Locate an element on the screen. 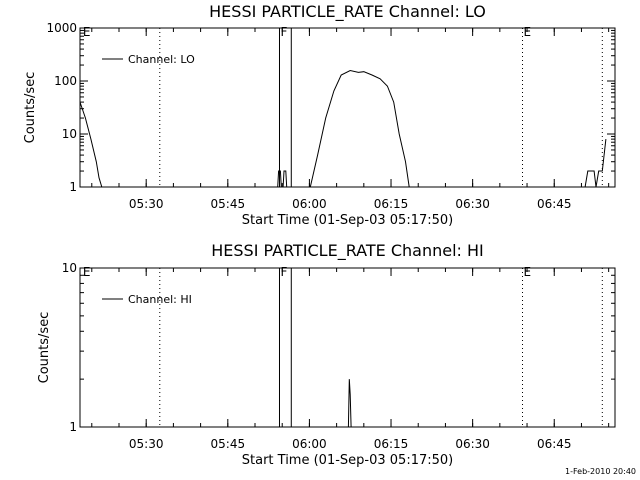  chart-title: HESSI PARTICLE_RATE Channel: HI is located at coordinates (347, 251).